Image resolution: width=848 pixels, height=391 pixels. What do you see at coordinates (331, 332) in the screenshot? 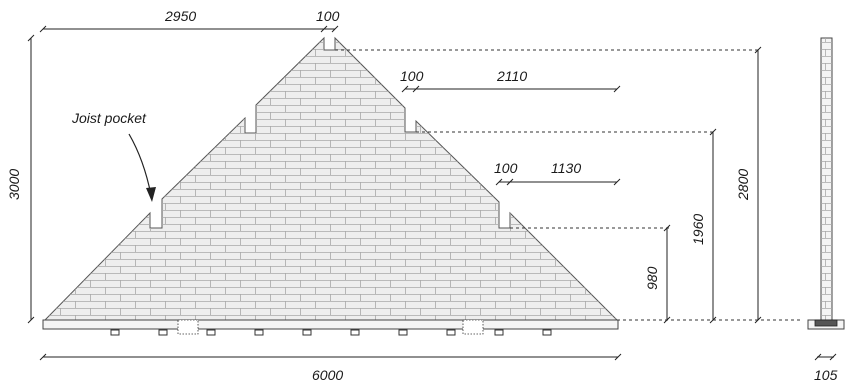
I see `wall-ties-row` at bounding box center [331, 332].